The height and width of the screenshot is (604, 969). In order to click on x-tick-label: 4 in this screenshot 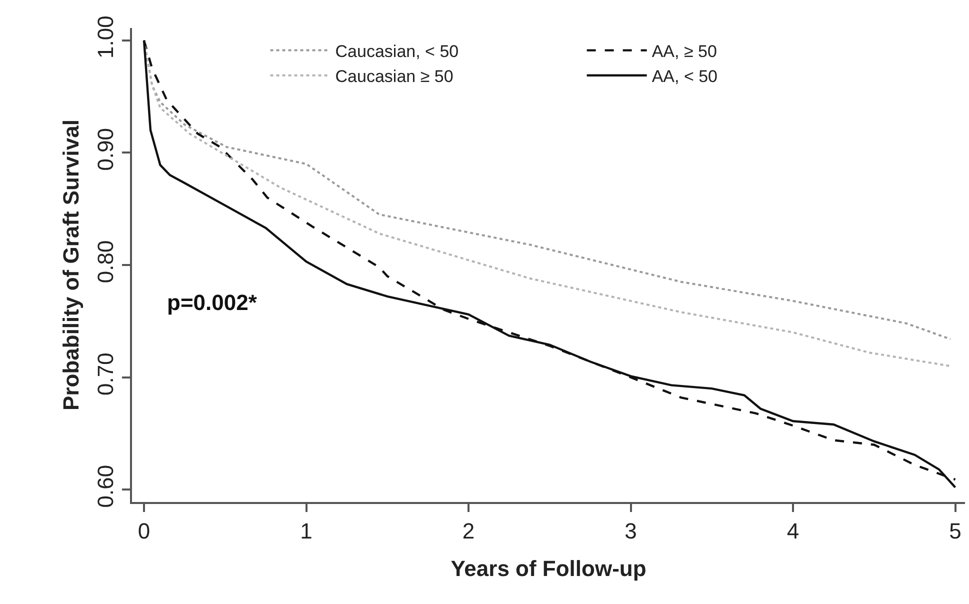, I will do `click(793, 531)`.